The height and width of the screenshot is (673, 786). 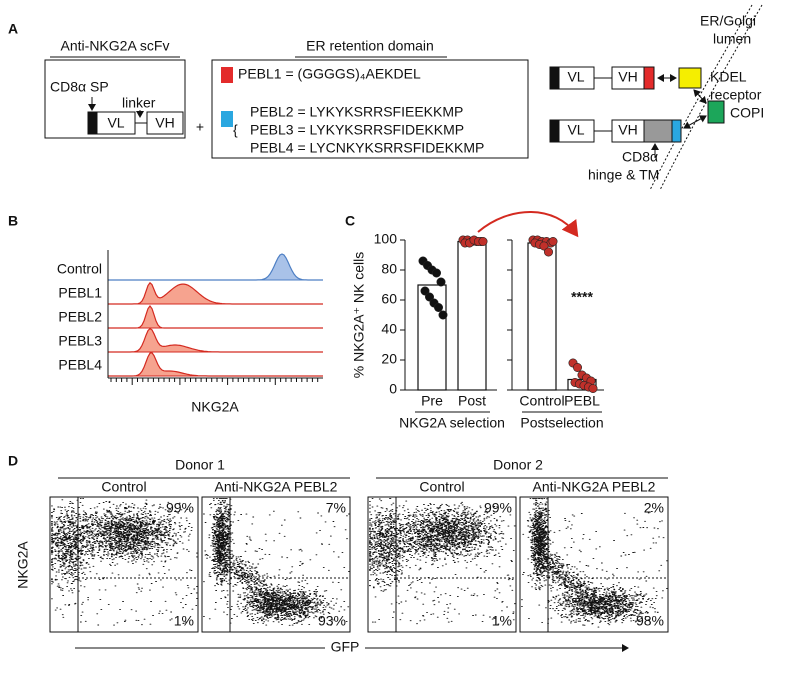 I want to click on brace: {, so click(x=235, y=130).